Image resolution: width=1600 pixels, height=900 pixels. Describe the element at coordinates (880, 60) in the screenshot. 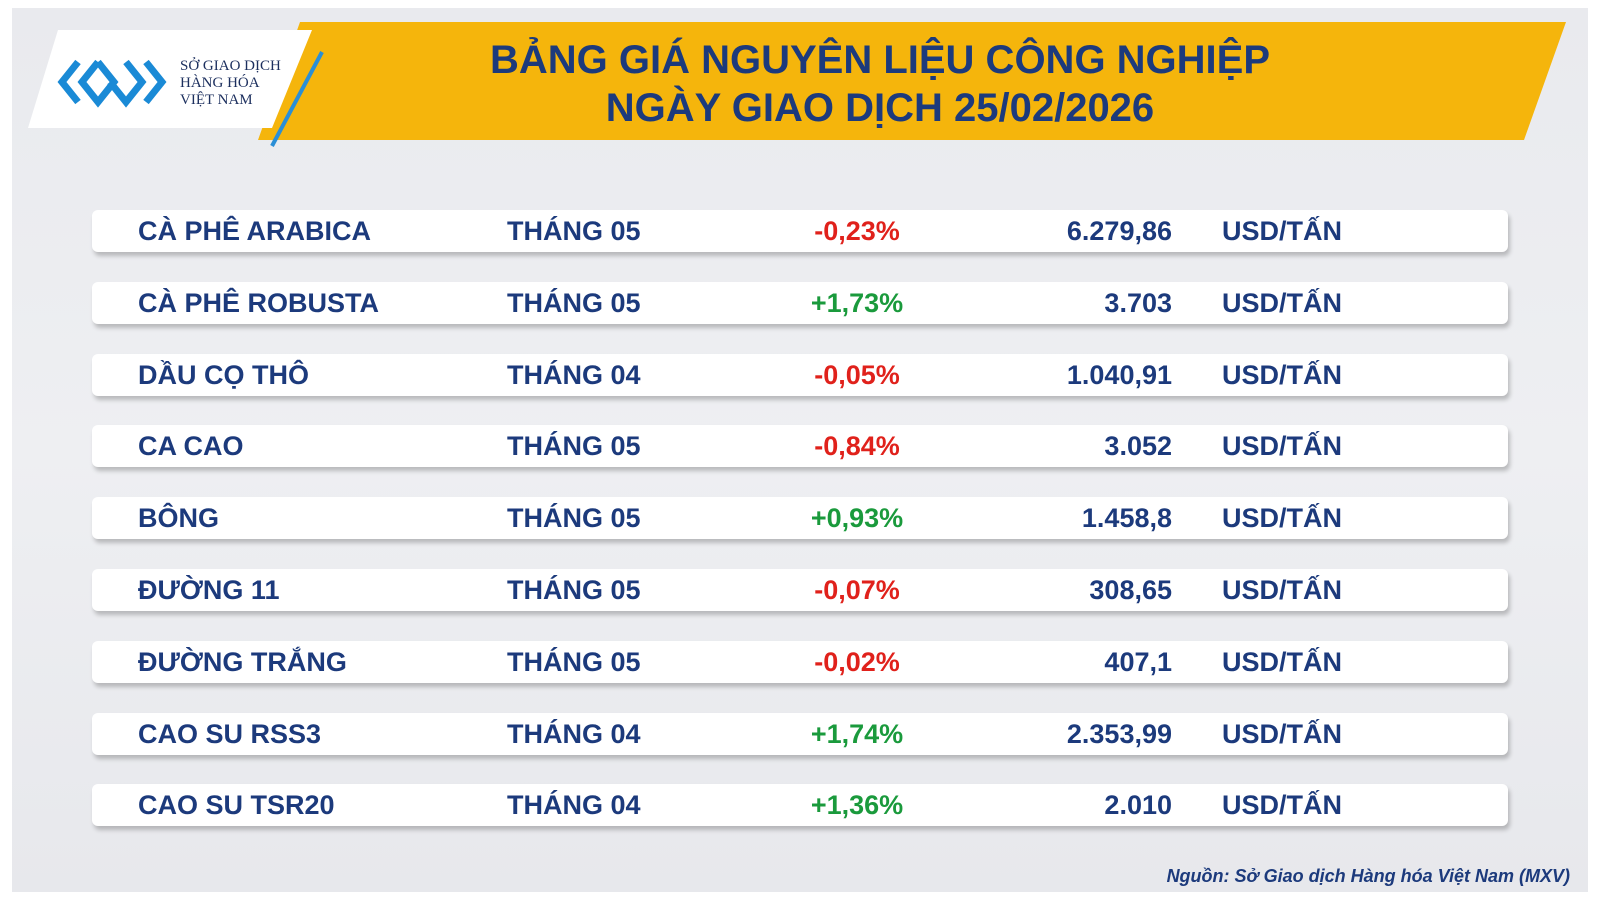

I see `title: BẢNG GIÁ NGUYÊN LIỆU CÔNG NGHIỆP` at that location.